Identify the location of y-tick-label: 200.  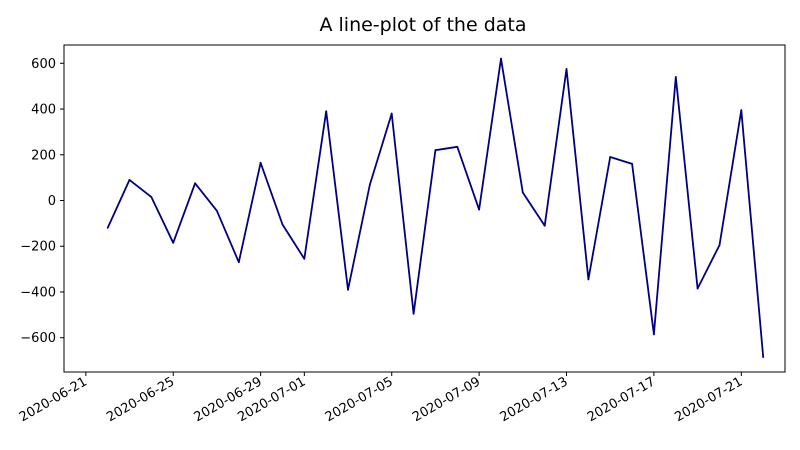
(43, 155).